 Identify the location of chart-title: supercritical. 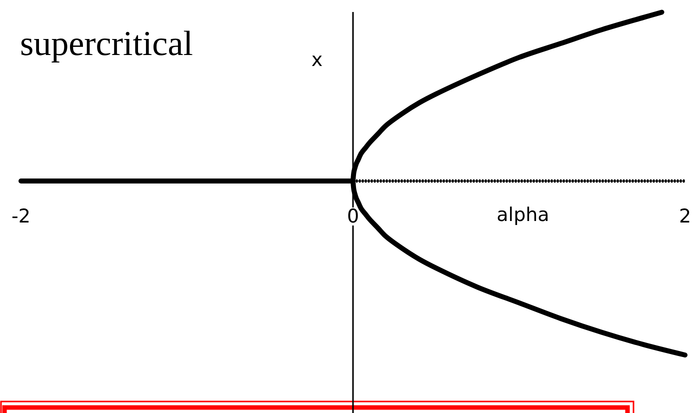
(107, 43).